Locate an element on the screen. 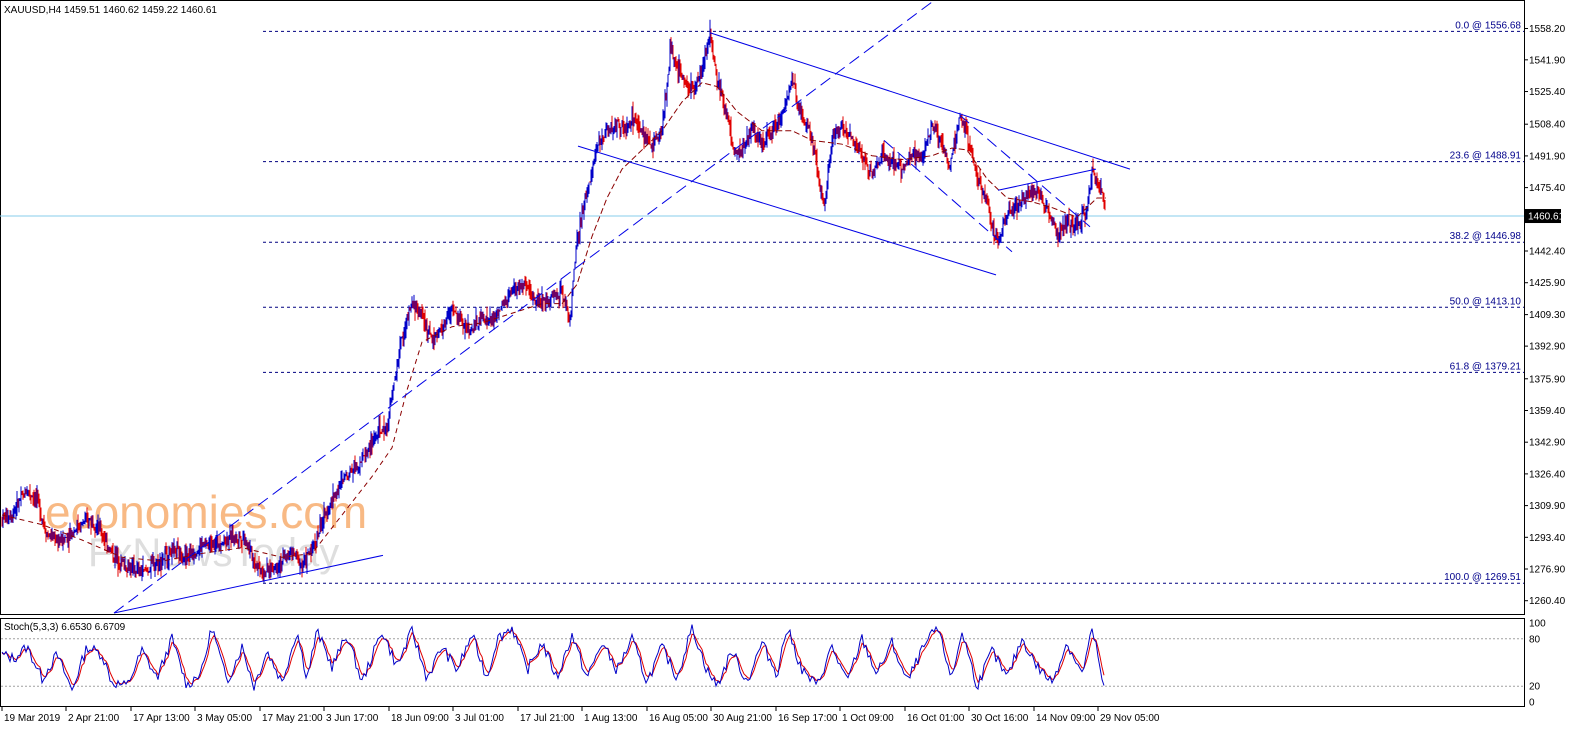 The width and height of the screenshot is (1596, 743). stoch-level-label: 100 is located at coordinates (1537, 624).